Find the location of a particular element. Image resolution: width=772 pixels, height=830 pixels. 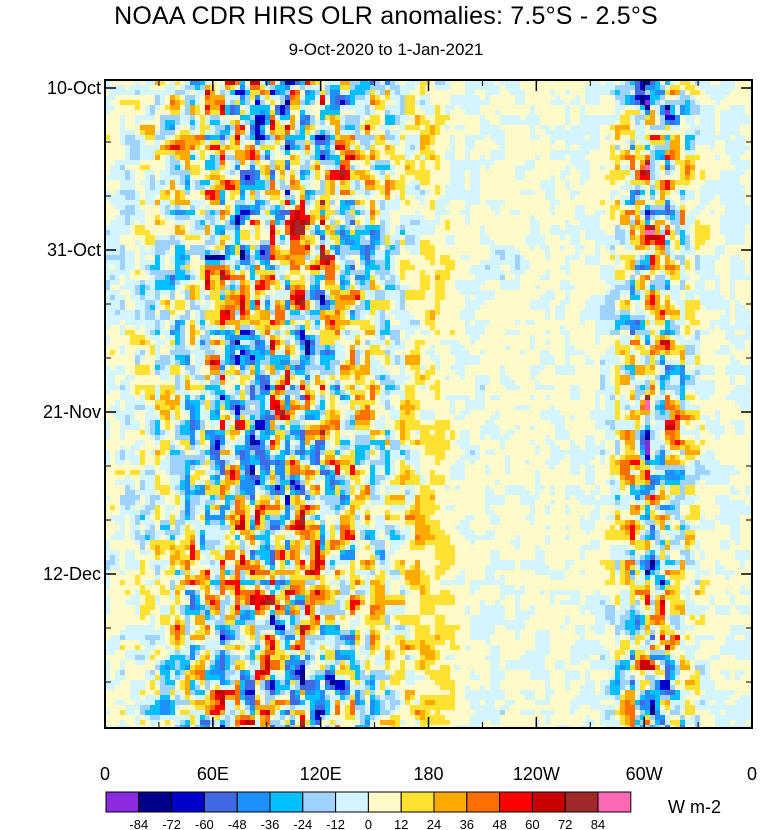

colorbar-level-label: 72 is located at coordinates (565, 823).